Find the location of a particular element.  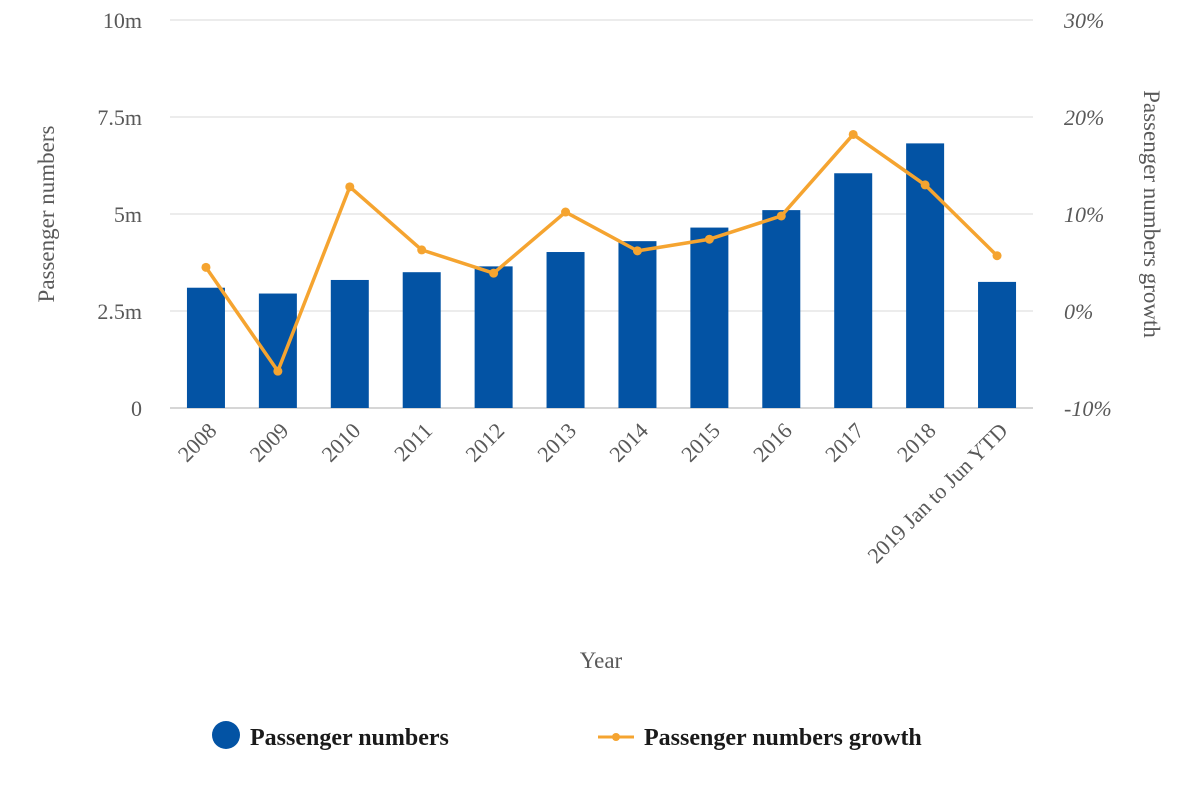

x-tick-label: 2011 is located at coordinates (413, 442).